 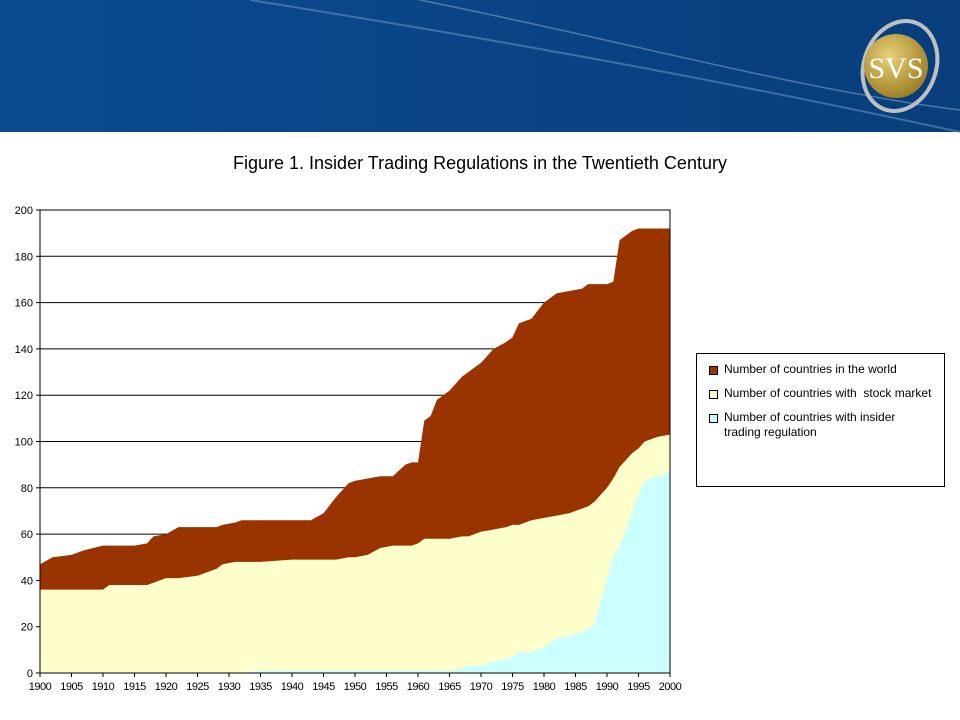 I want to click on x-tick-label: 1965, so click(x=449, y=687).